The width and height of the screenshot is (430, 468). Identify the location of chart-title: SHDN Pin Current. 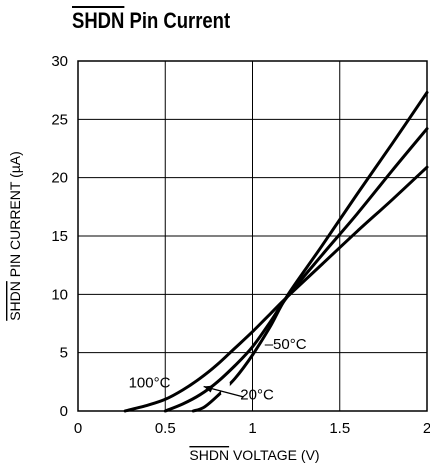
(151, 20).